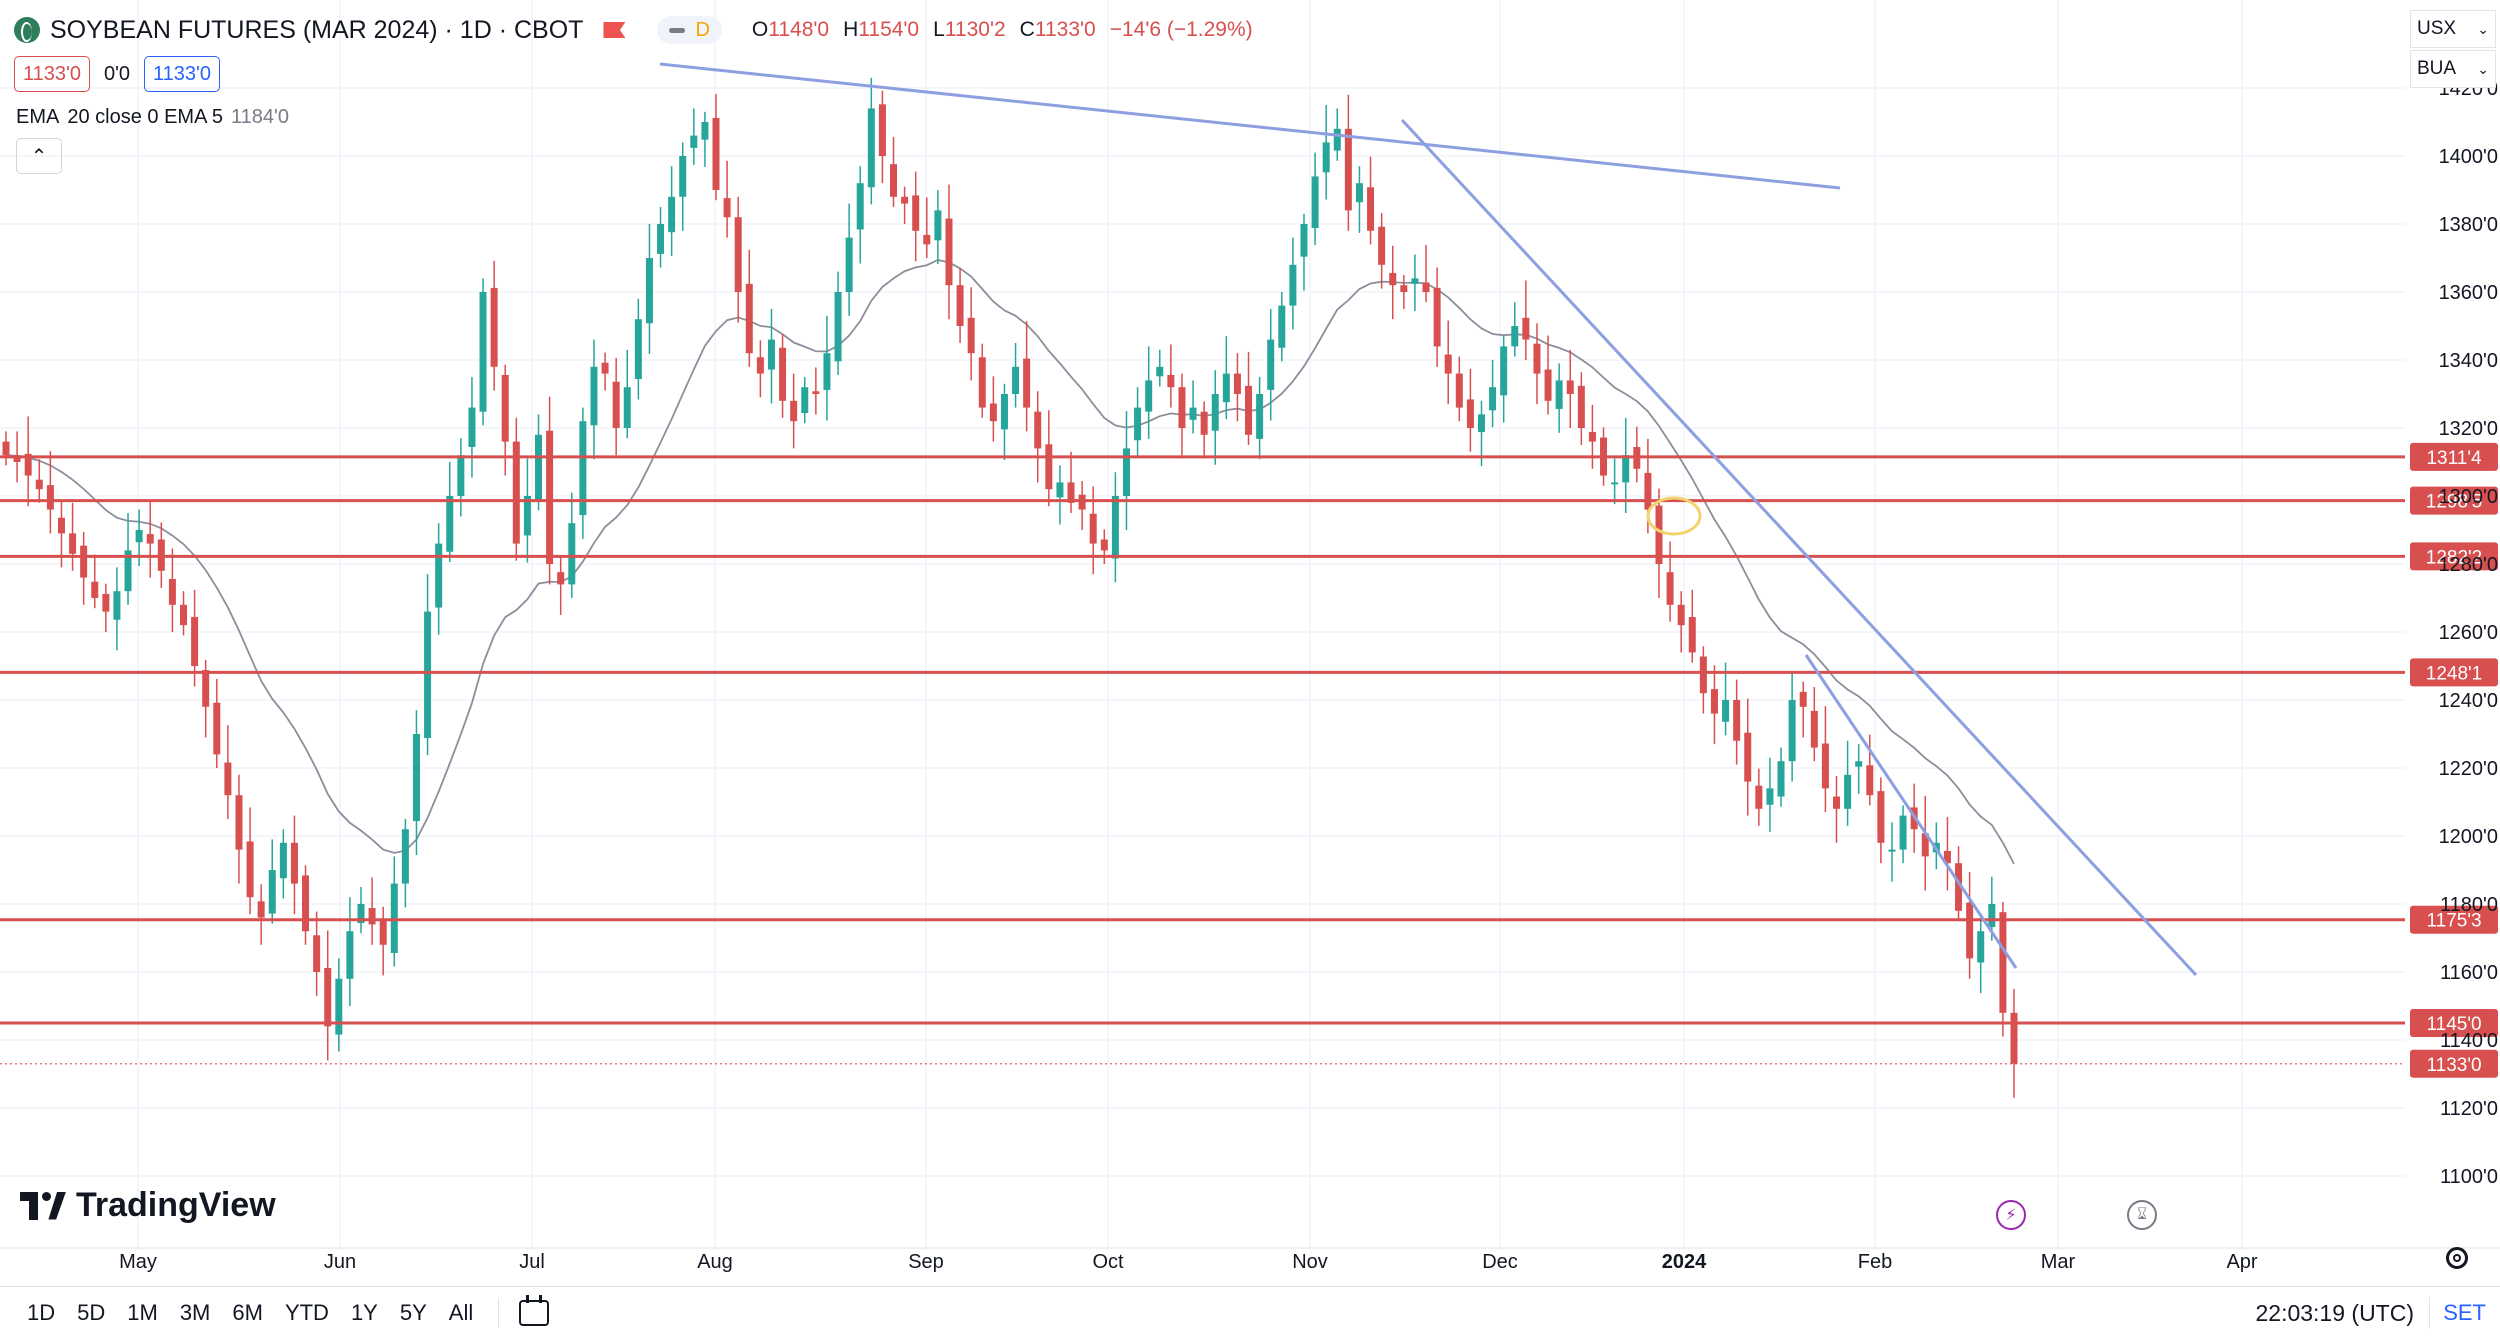  What do you see at coordinates (364, 1312) in the screenshot?
I see `range-1y-button: 1Y` at bounding box center [364, 1312].